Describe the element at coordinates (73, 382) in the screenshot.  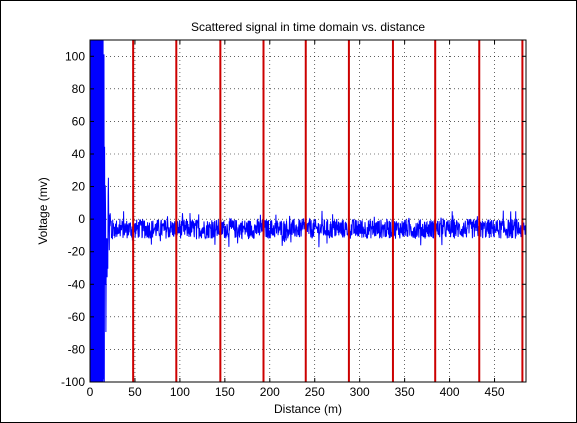
I see `y-tick-label: -100` at that location.